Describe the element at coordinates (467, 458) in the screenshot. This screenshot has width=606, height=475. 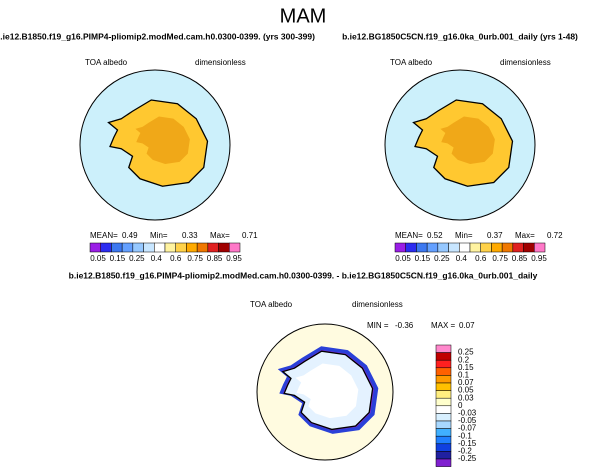
I see `colorbar-label: -0.25` at that location.